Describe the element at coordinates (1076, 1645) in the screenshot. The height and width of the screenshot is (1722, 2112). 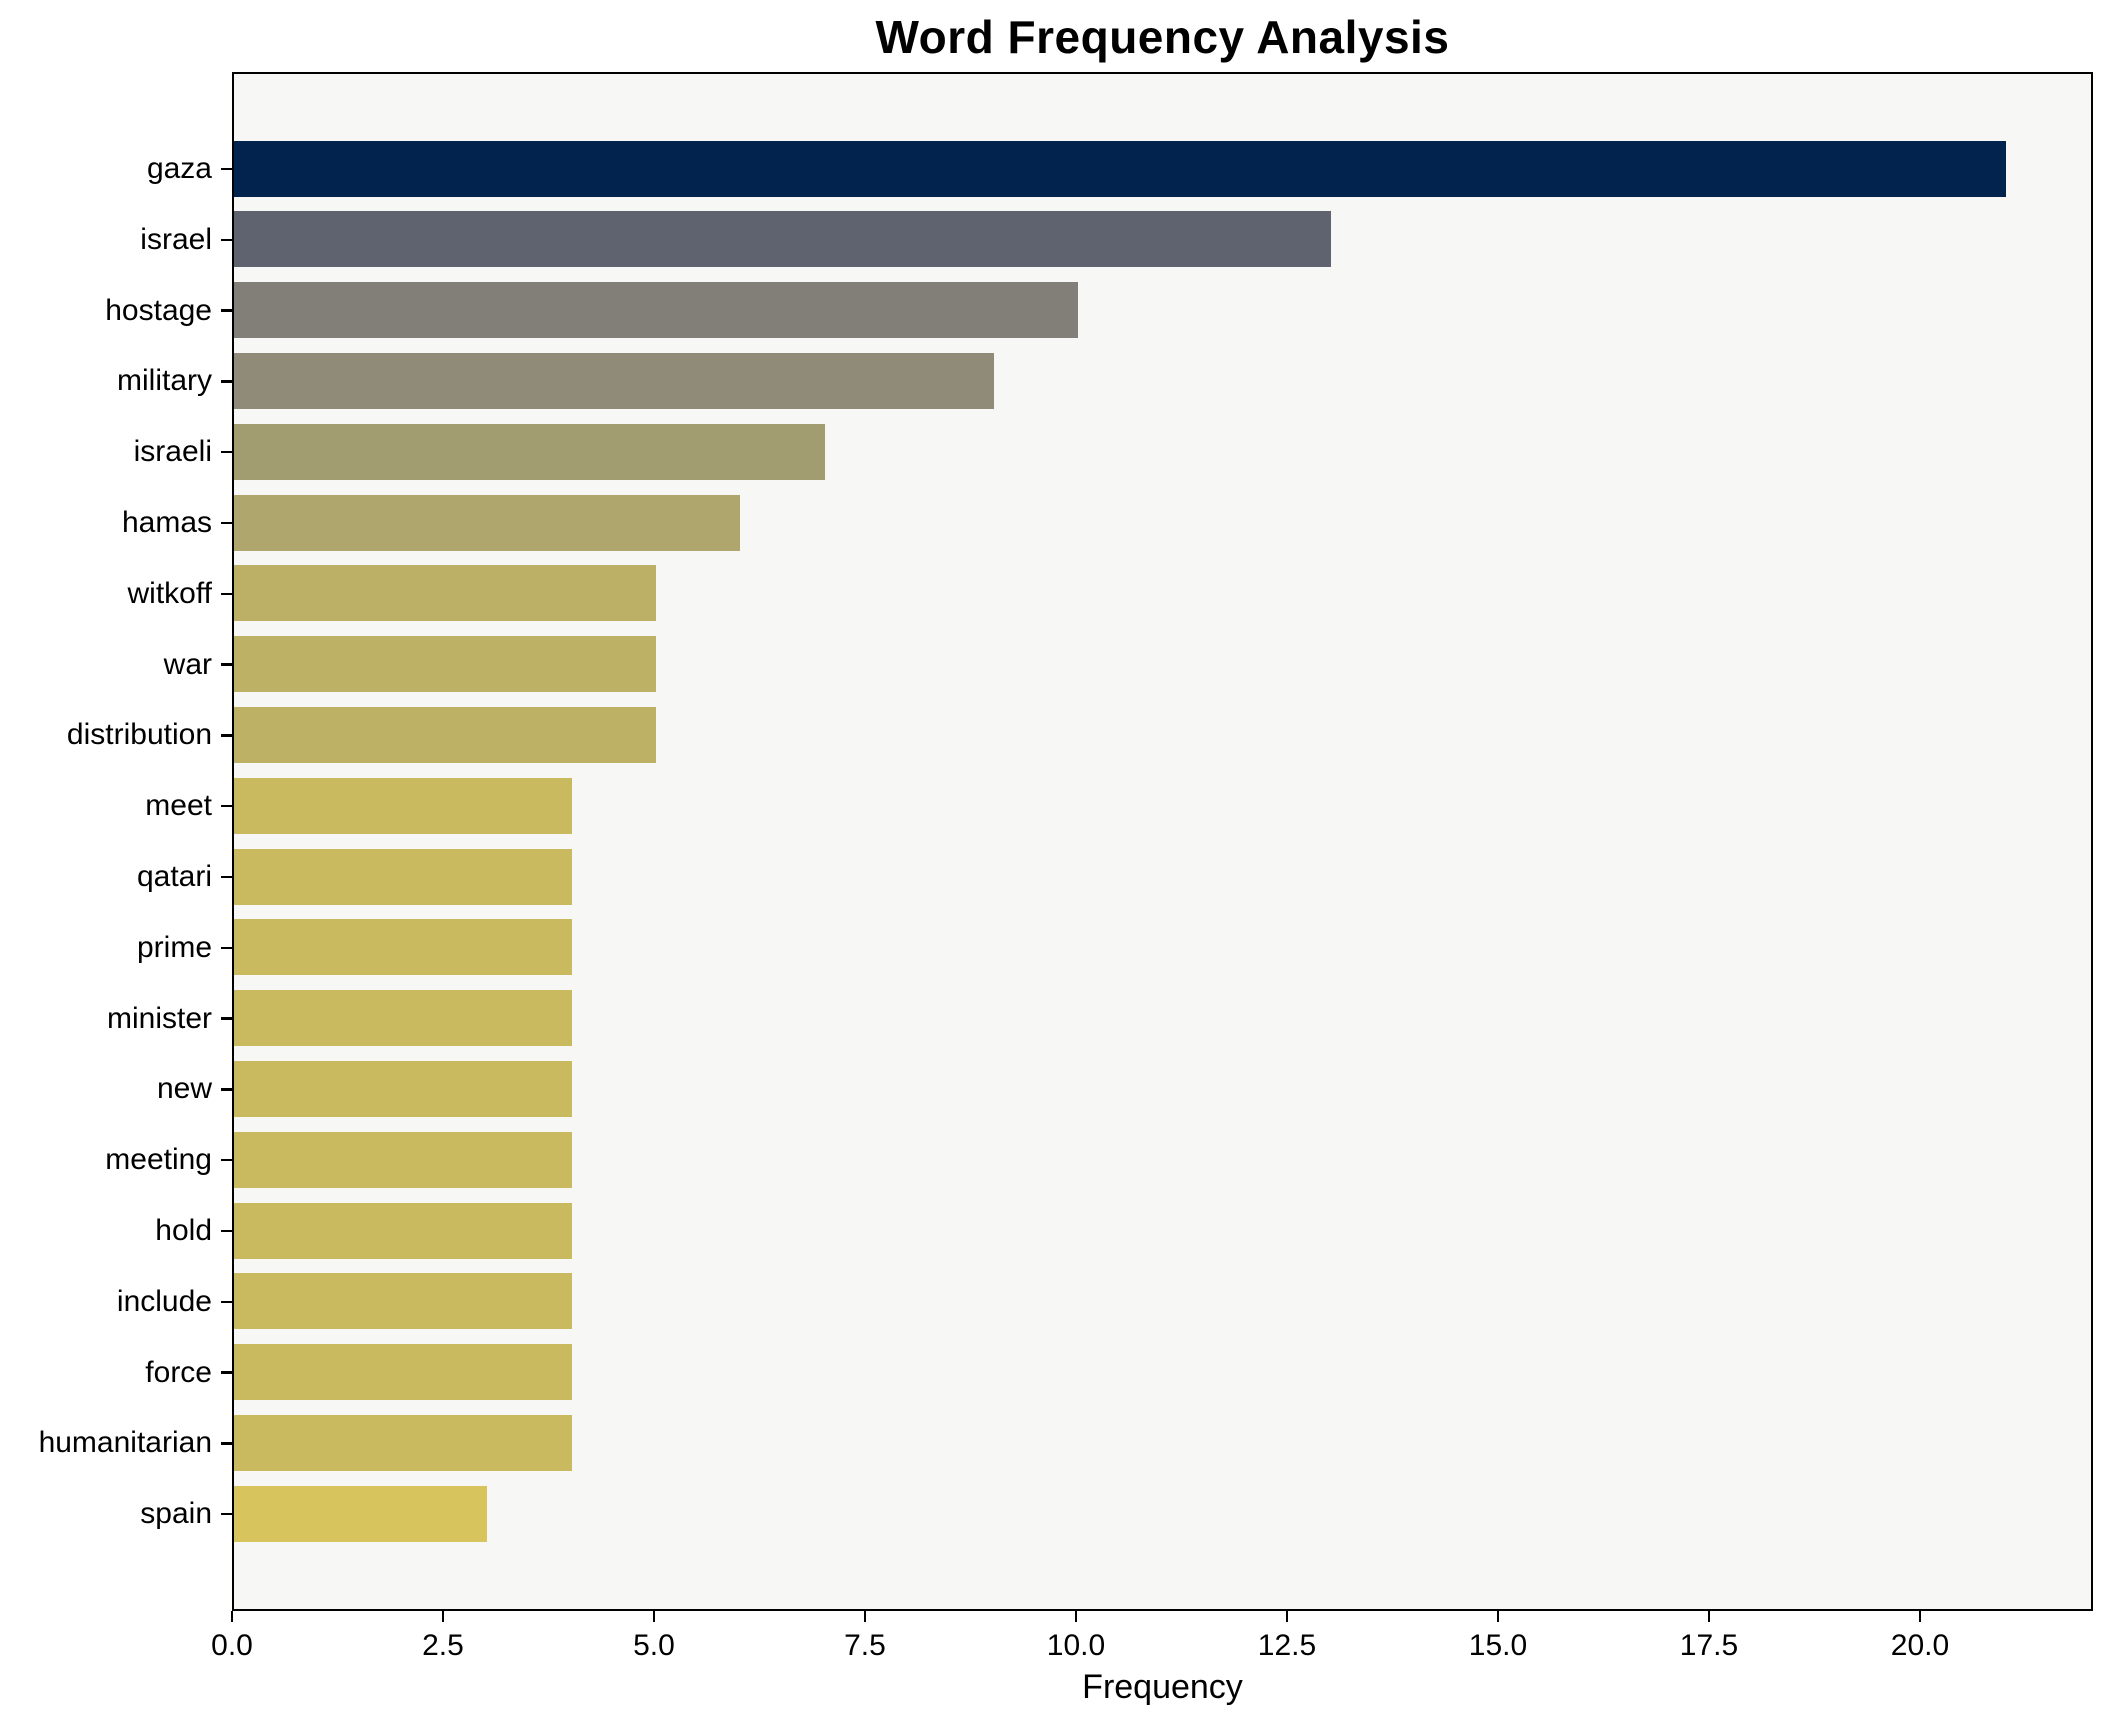
I see `x-tick-label-10.0: 10.0` at that location.